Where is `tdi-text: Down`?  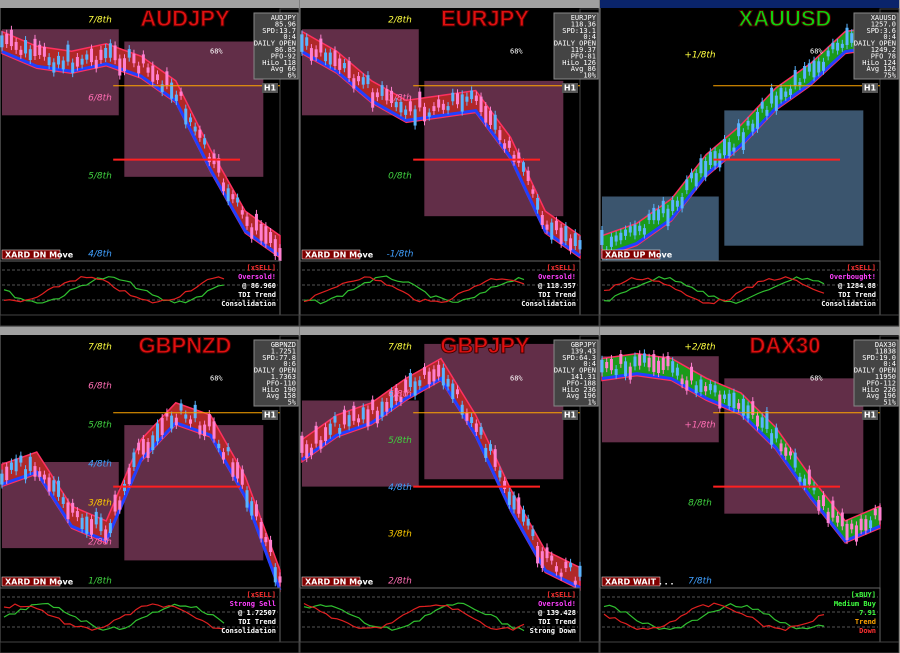 tdi-text: Down is located at coordinates (867, 631).